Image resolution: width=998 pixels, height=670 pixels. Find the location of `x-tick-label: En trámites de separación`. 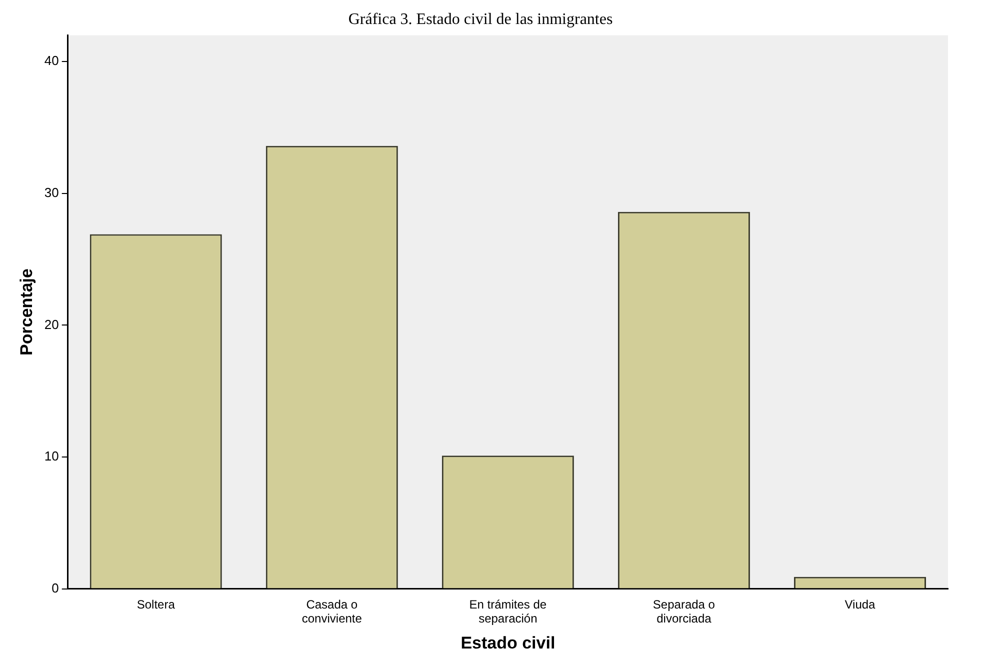

x-tick-label: En trámites de separación is located at coordinates (508, 611).